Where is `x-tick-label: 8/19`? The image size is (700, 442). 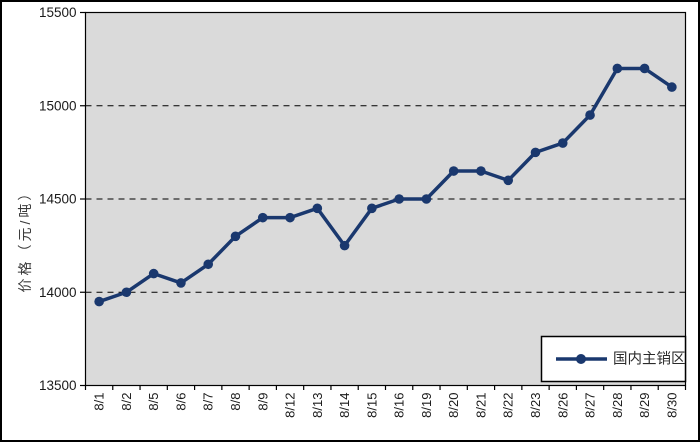
x-tick-label: 8/19 is located at coordinates (426, 405).